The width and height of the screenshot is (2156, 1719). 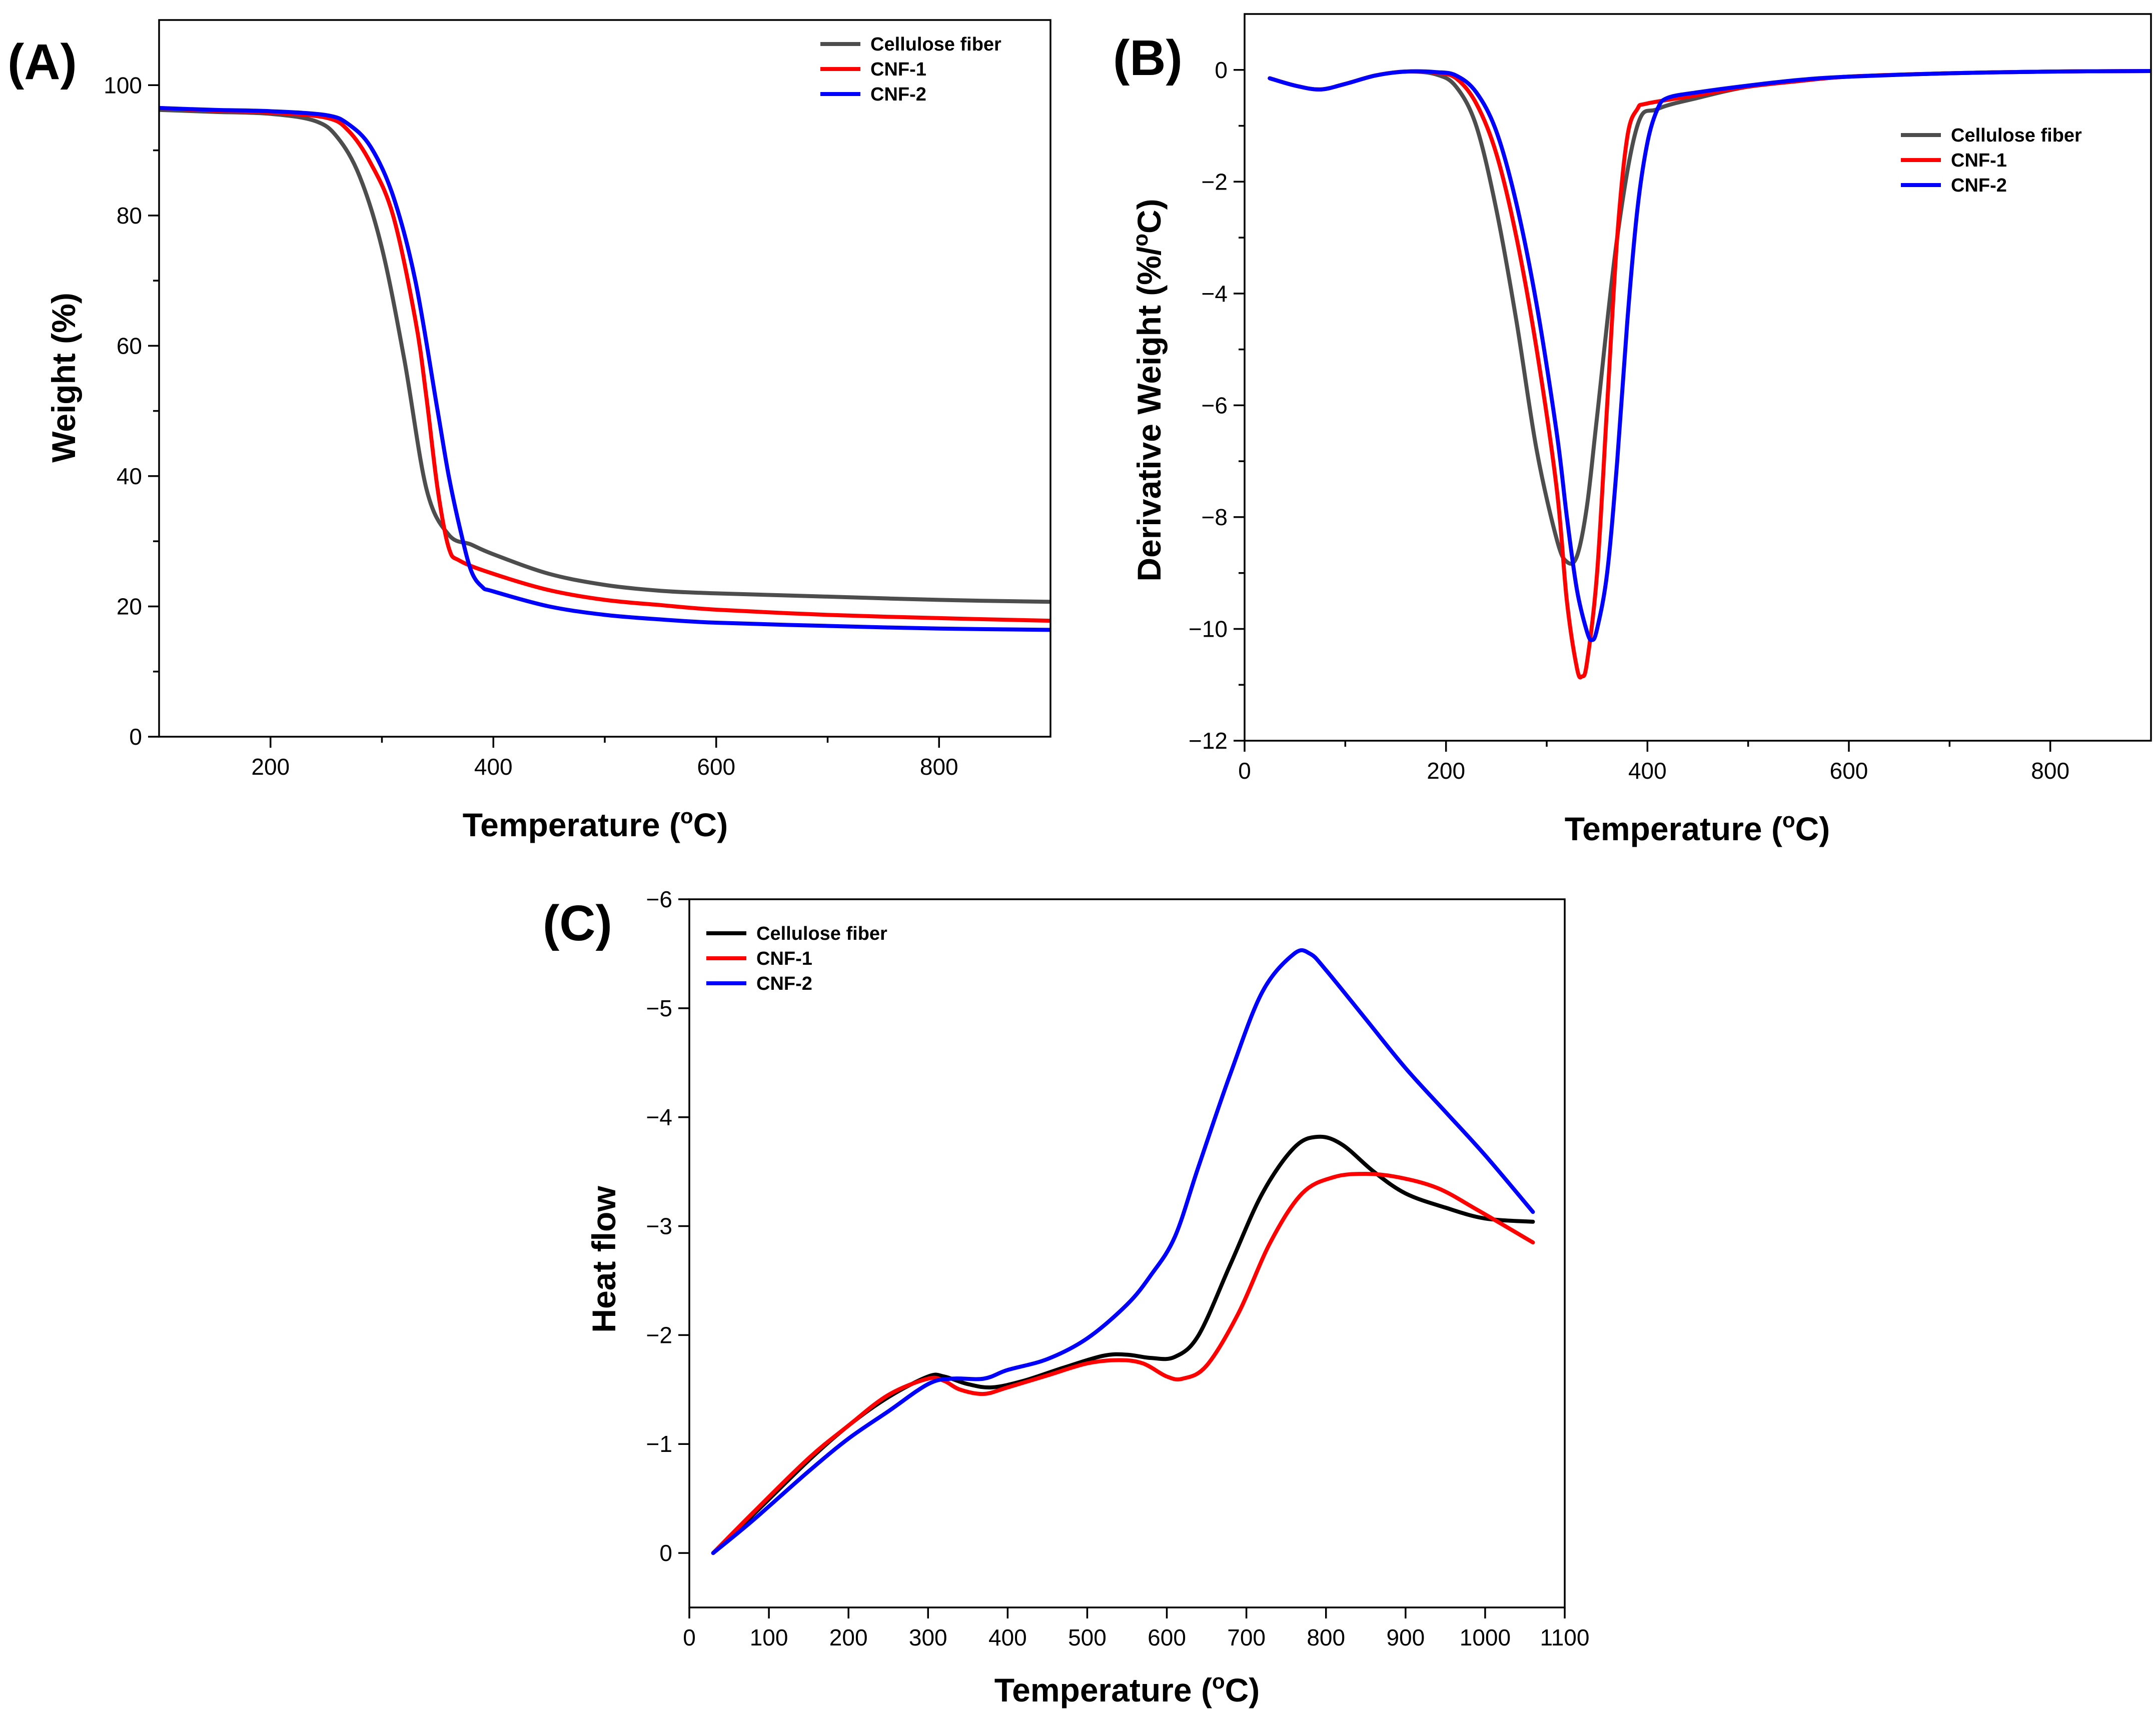 What do you see at coordinates (1485, 1637) in the screenshot?
I see `x-tick-label: 1000` at bounding box center [1485, 1637].